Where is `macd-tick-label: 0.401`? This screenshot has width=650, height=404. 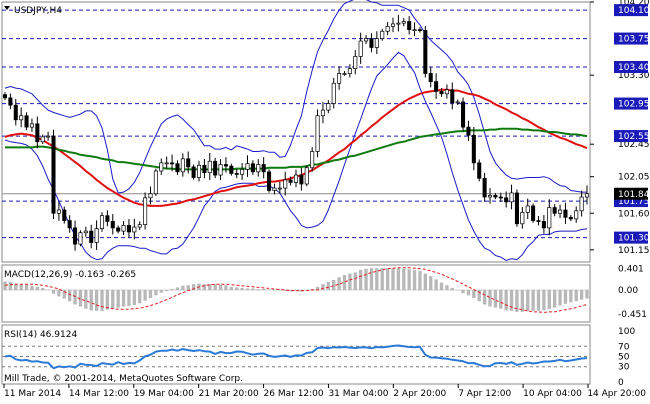
macd-tick-label: 0.401 is located at coordinates (631, 270).